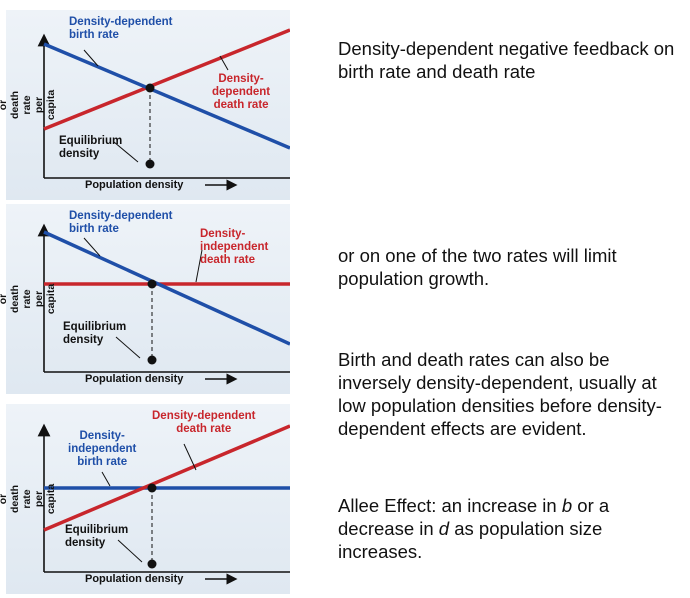 The height and width of the screenshot is (598, 690). Describe the element at coordinates (444, 528) in the screenshot. I see `allee-d: d` at that location.